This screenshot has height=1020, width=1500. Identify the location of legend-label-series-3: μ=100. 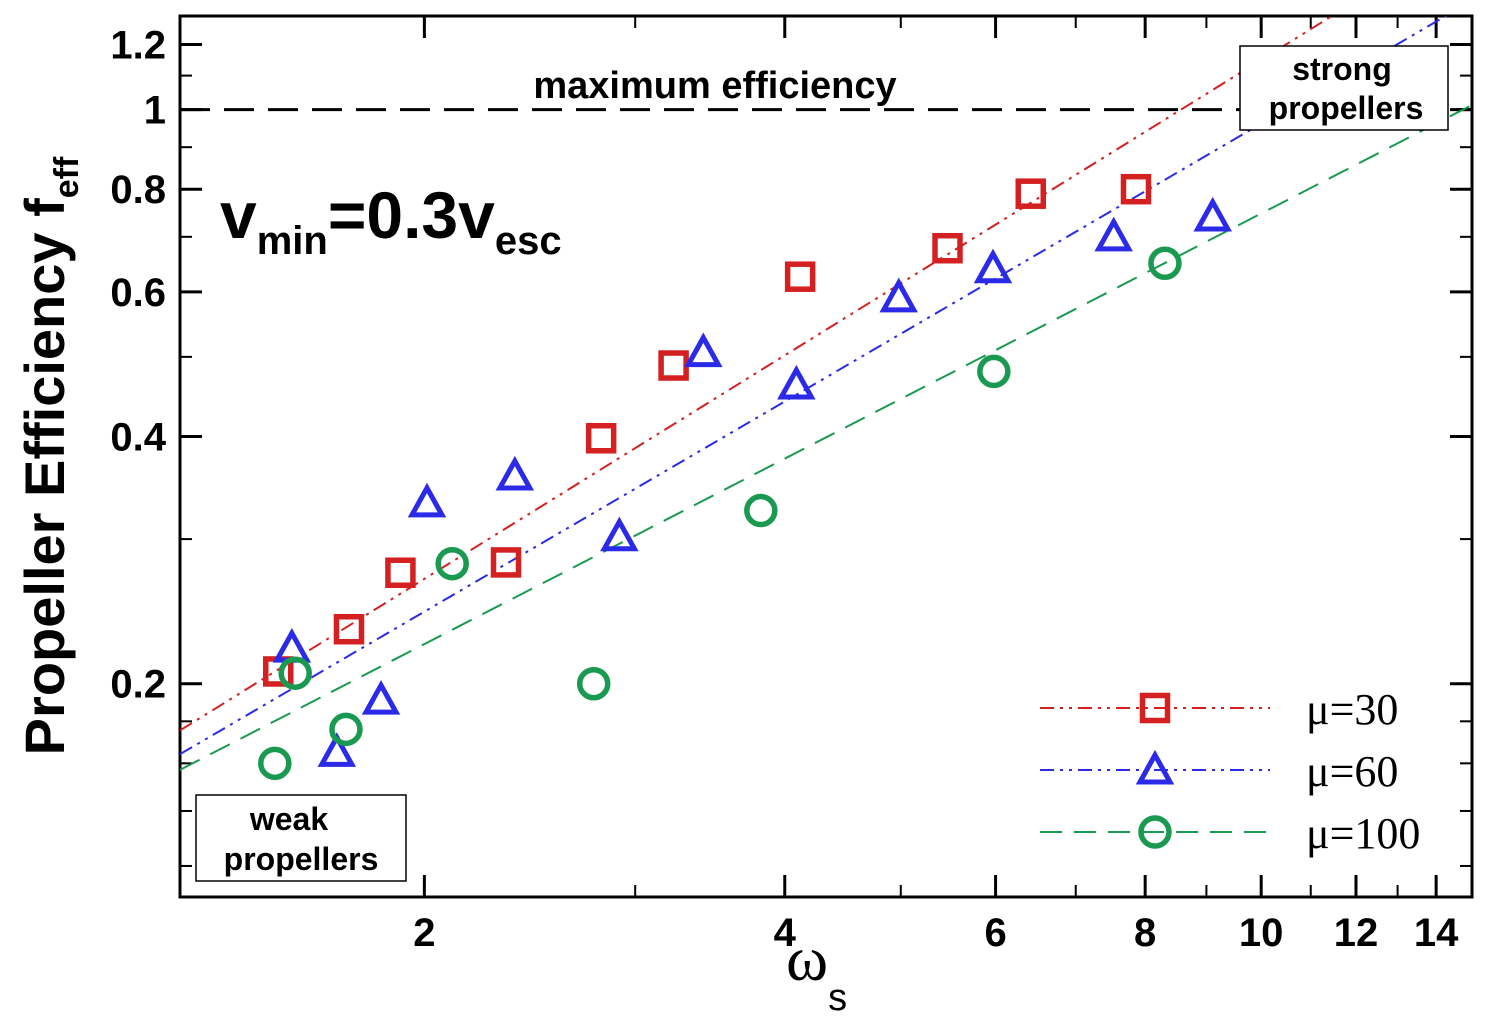
(1363, 833).